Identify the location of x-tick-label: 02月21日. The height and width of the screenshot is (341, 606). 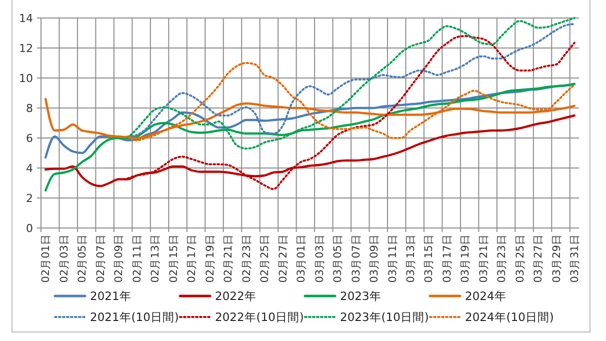
(228, 258).